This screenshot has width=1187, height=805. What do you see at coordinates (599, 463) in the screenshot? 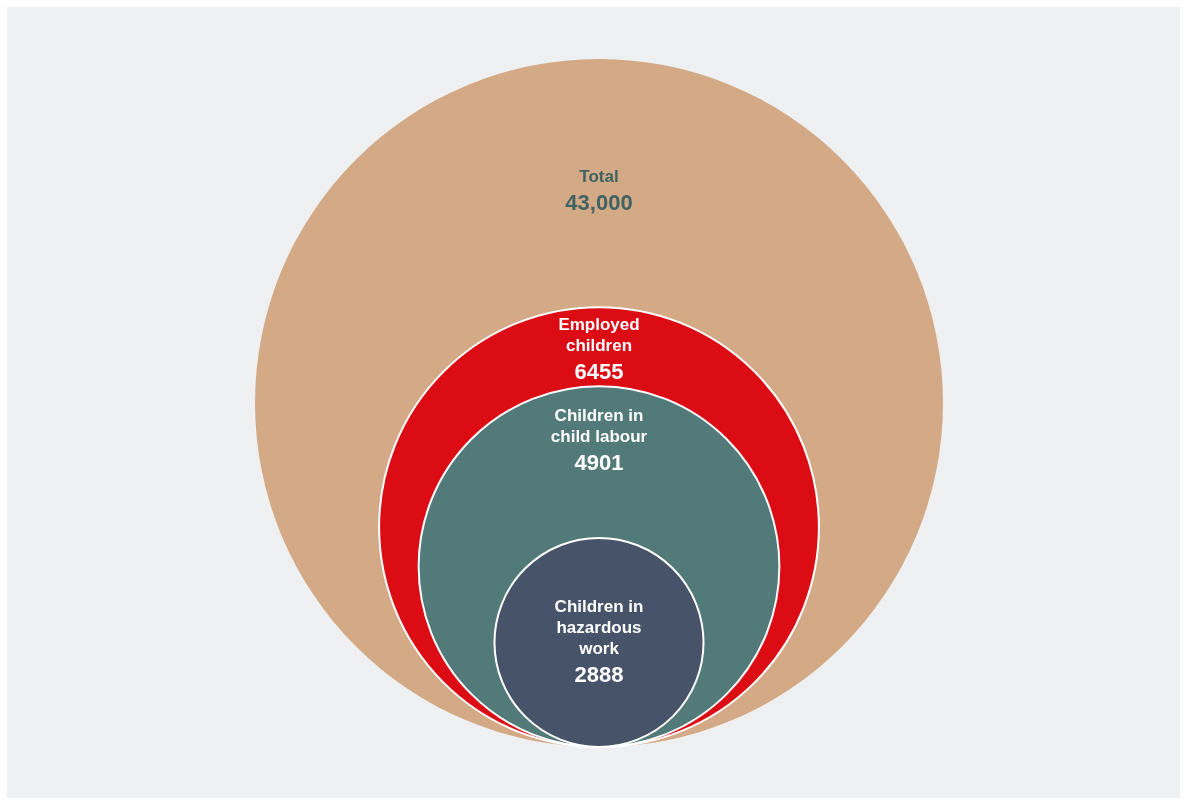
I see `data-label: 4901` at bounding box center [599, 463].